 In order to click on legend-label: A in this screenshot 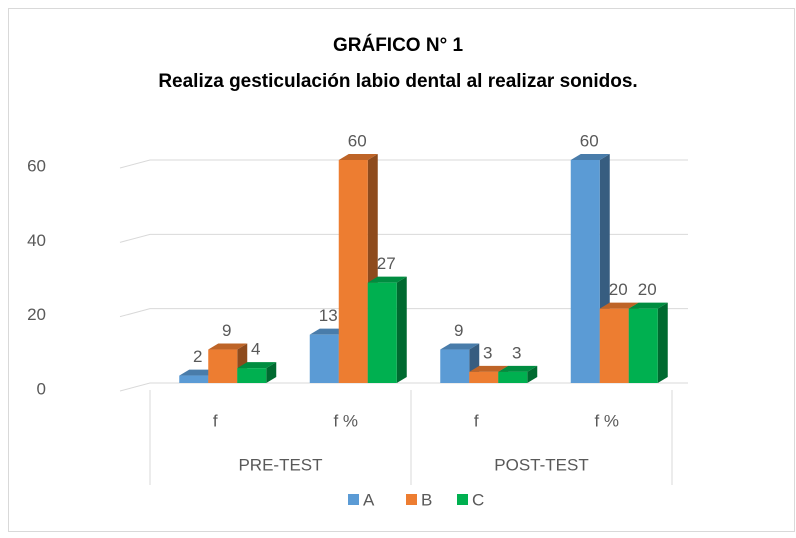, I will do `click(369, 499)`.